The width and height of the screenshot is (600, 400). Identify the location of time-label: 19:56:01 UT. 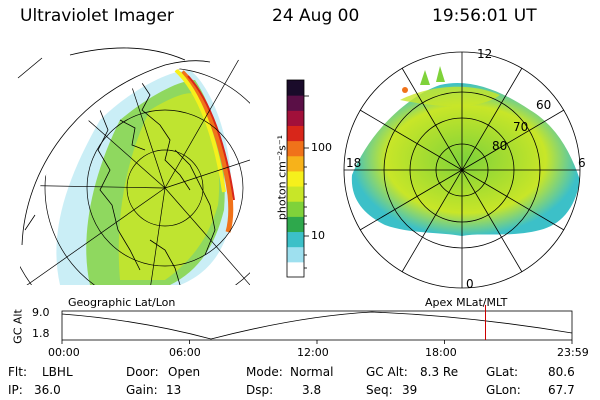
(484, 16).